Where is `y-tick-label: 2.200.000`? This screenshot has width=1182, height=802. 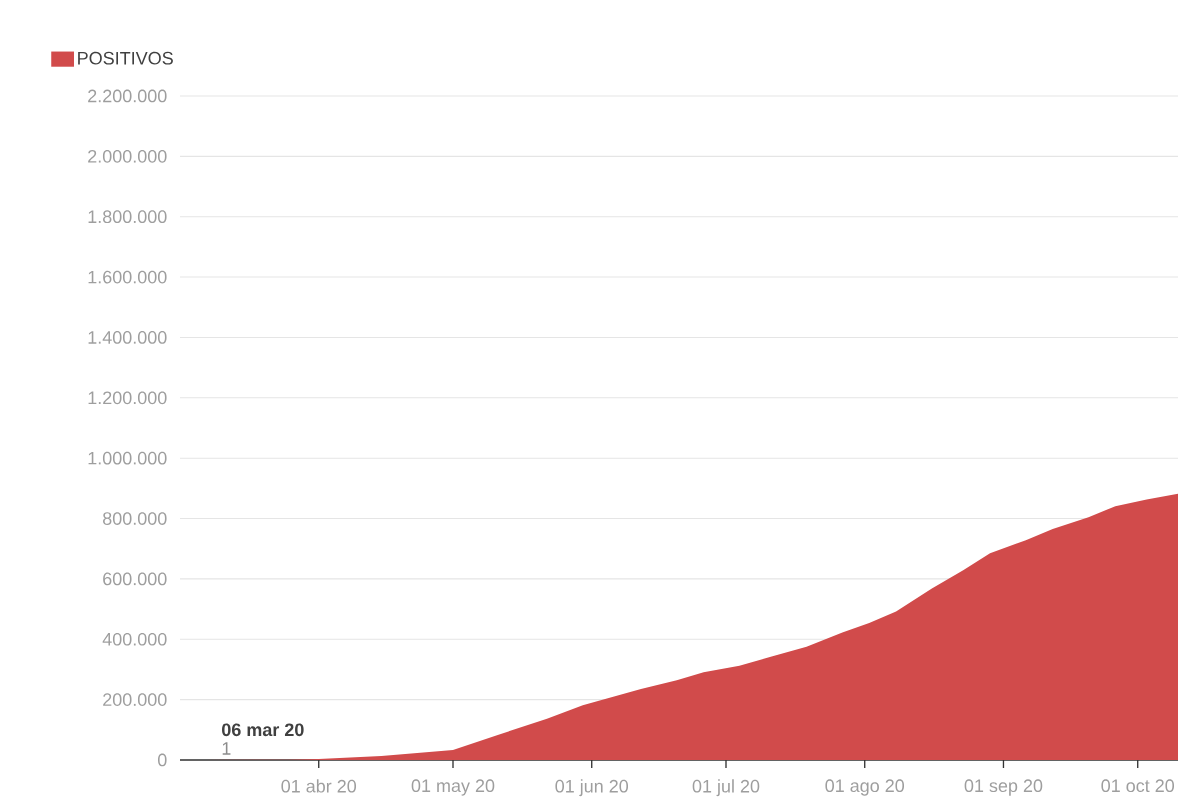 y-tick-label: 2.200.000 is located at coordinates (127, 96).